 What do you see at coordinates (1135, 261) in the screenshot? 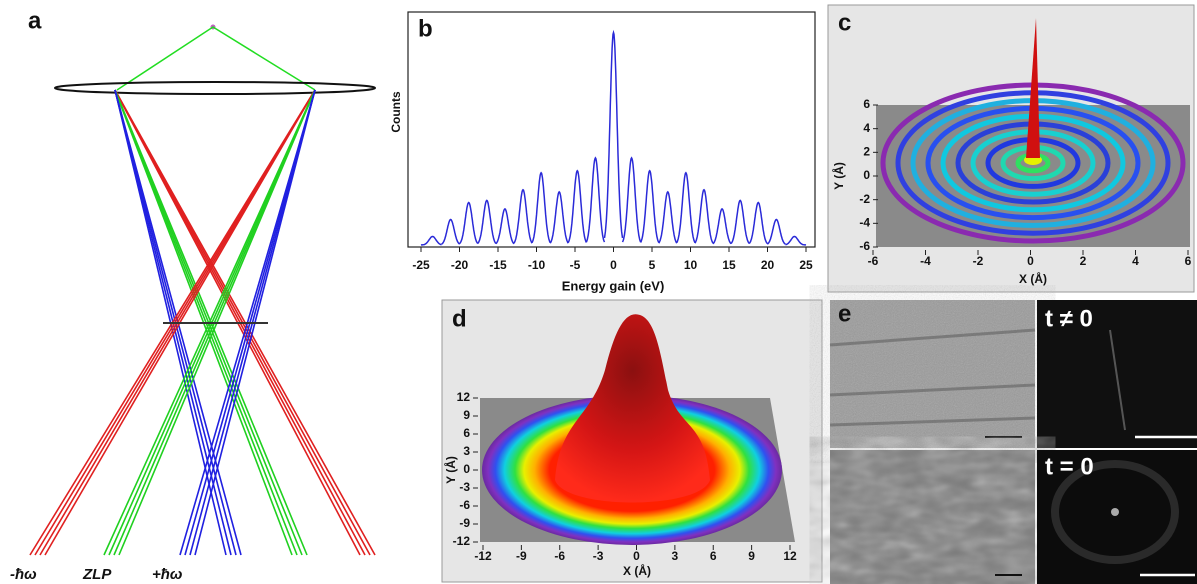
I see `x-tick-label: 4` at bounding box center [1135, 261].